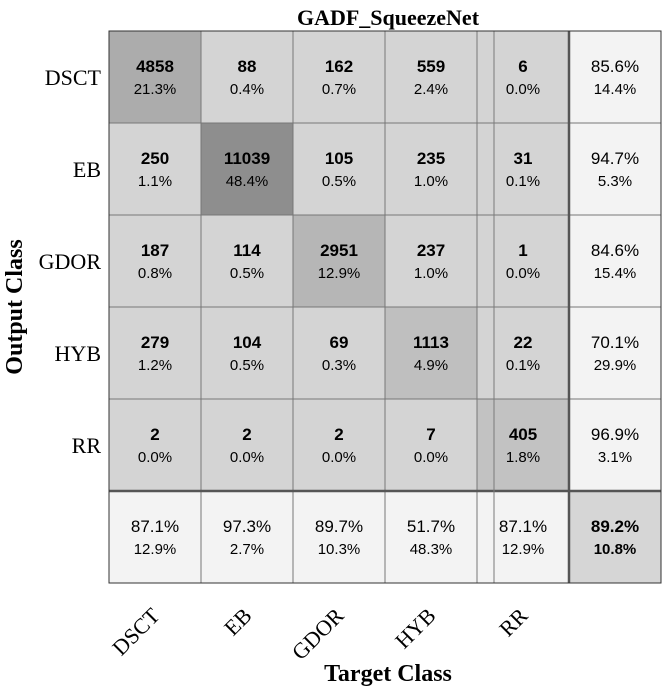  What do you see at coordinates (15, 306) in the screenshot?
I see `y-axis-title: Output Class` at bounding box center [15, 306].